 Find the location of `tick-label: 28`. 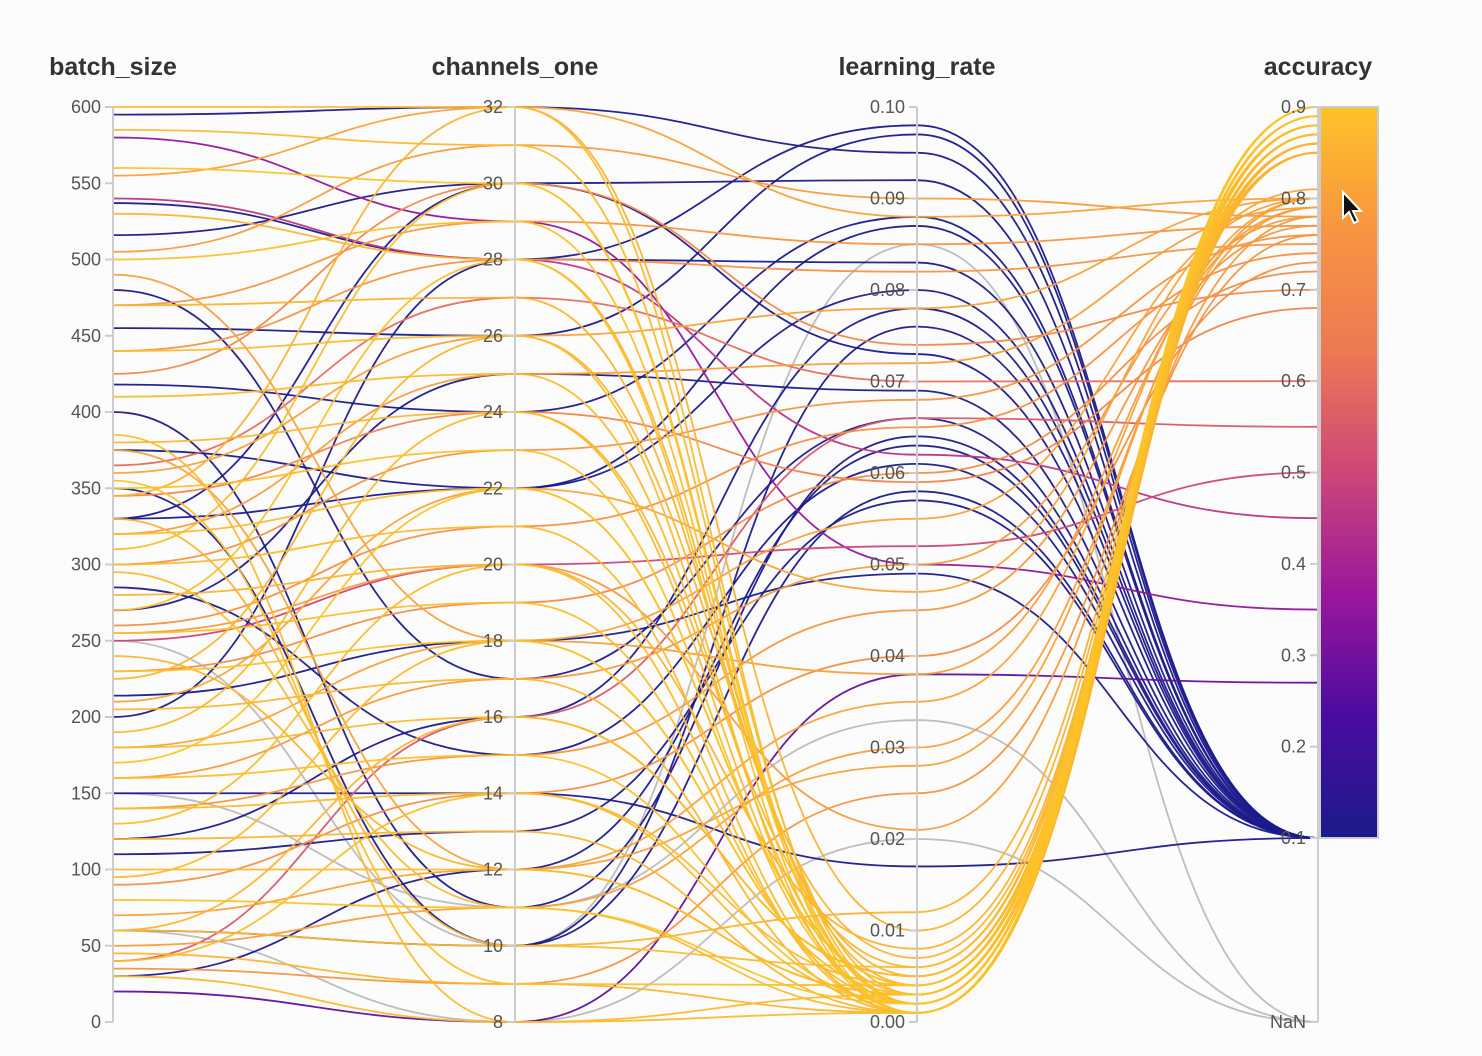

tick-label: 28 is located at coordinates (493, 260).